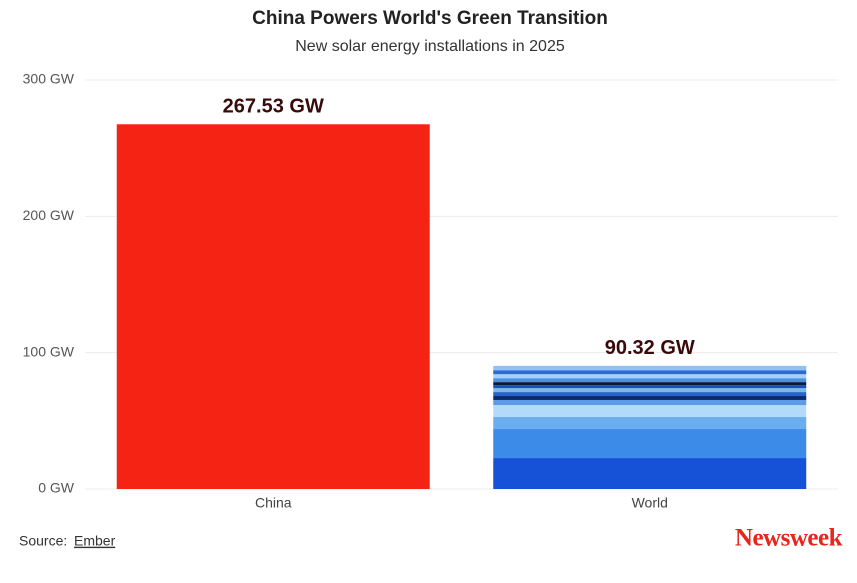 This screenshot has width=857, height=583. Describe the element at coordinates (650, 503) in the screenshot. I see `x-tick-label: World` at that location.